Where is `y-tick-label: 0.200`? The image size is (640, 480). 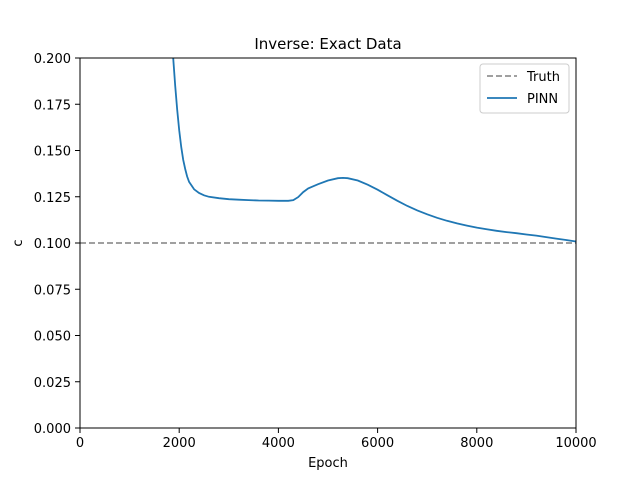
y-tick-label: 0.200 is located at coordinates (52, 59).